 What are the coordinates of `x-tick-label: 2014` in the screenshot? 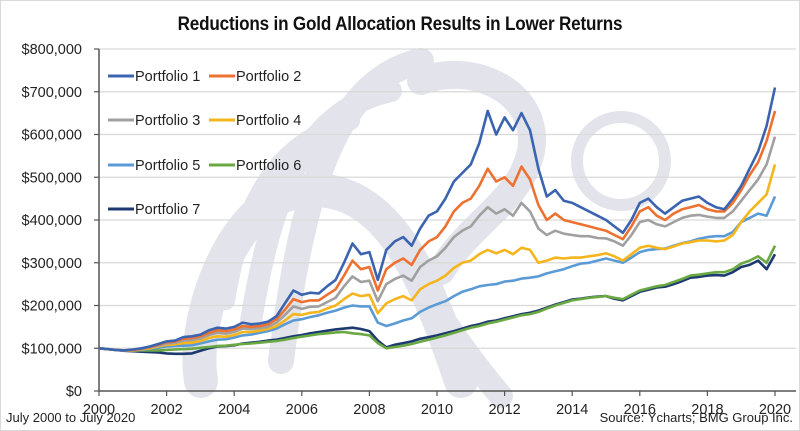 It's located at (572, 410).